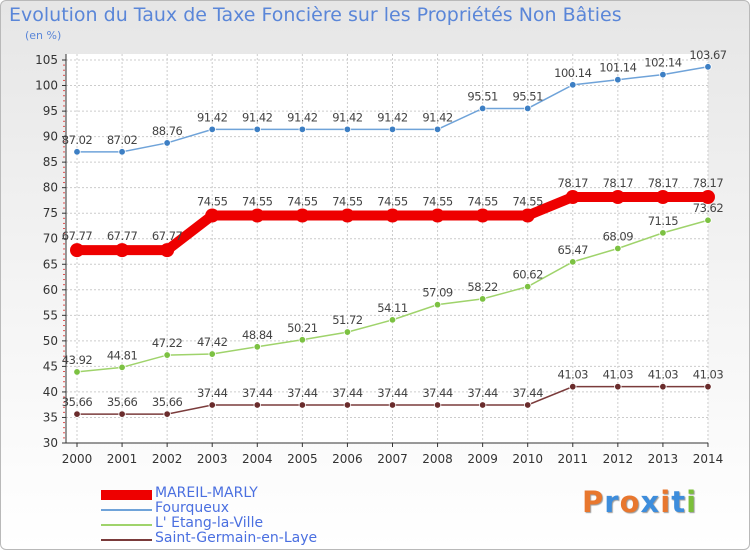  What do you see at coordinates (482, 459) in the screenshot?
I see `x-tick-label: 2009` at bounding box center [482, 459].